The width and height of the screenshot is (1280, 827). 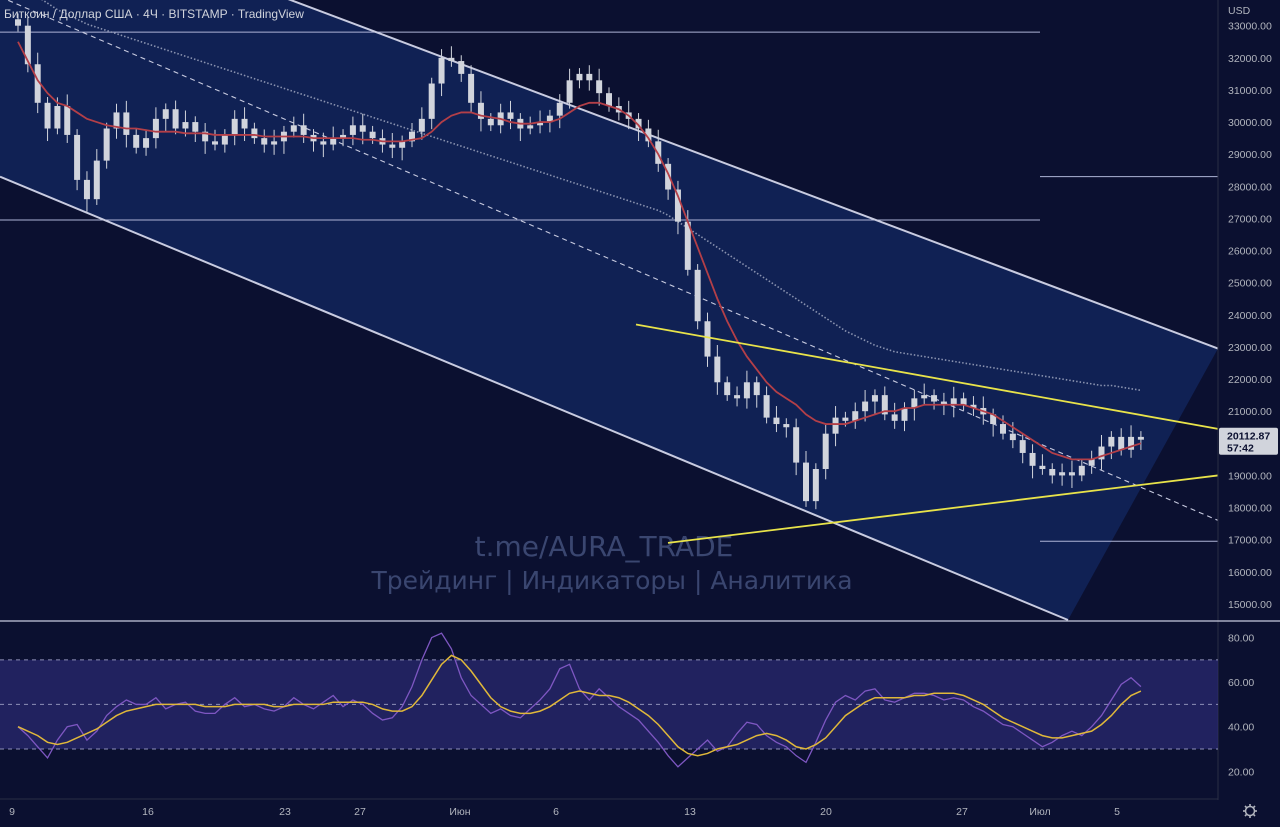 I want to click on rsi-axis: 80.00 60.00 40.00 20.00, so click(x=1241, y=706).